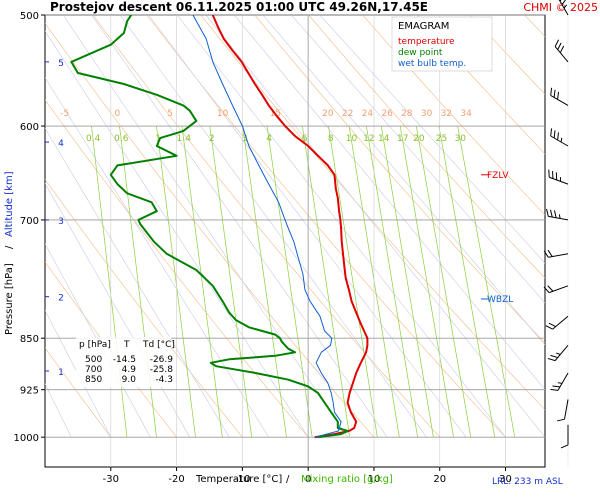  Describe the element at coordinates (426, 42) in the screenshot. I see `legend-temperature: temperature` at that location.